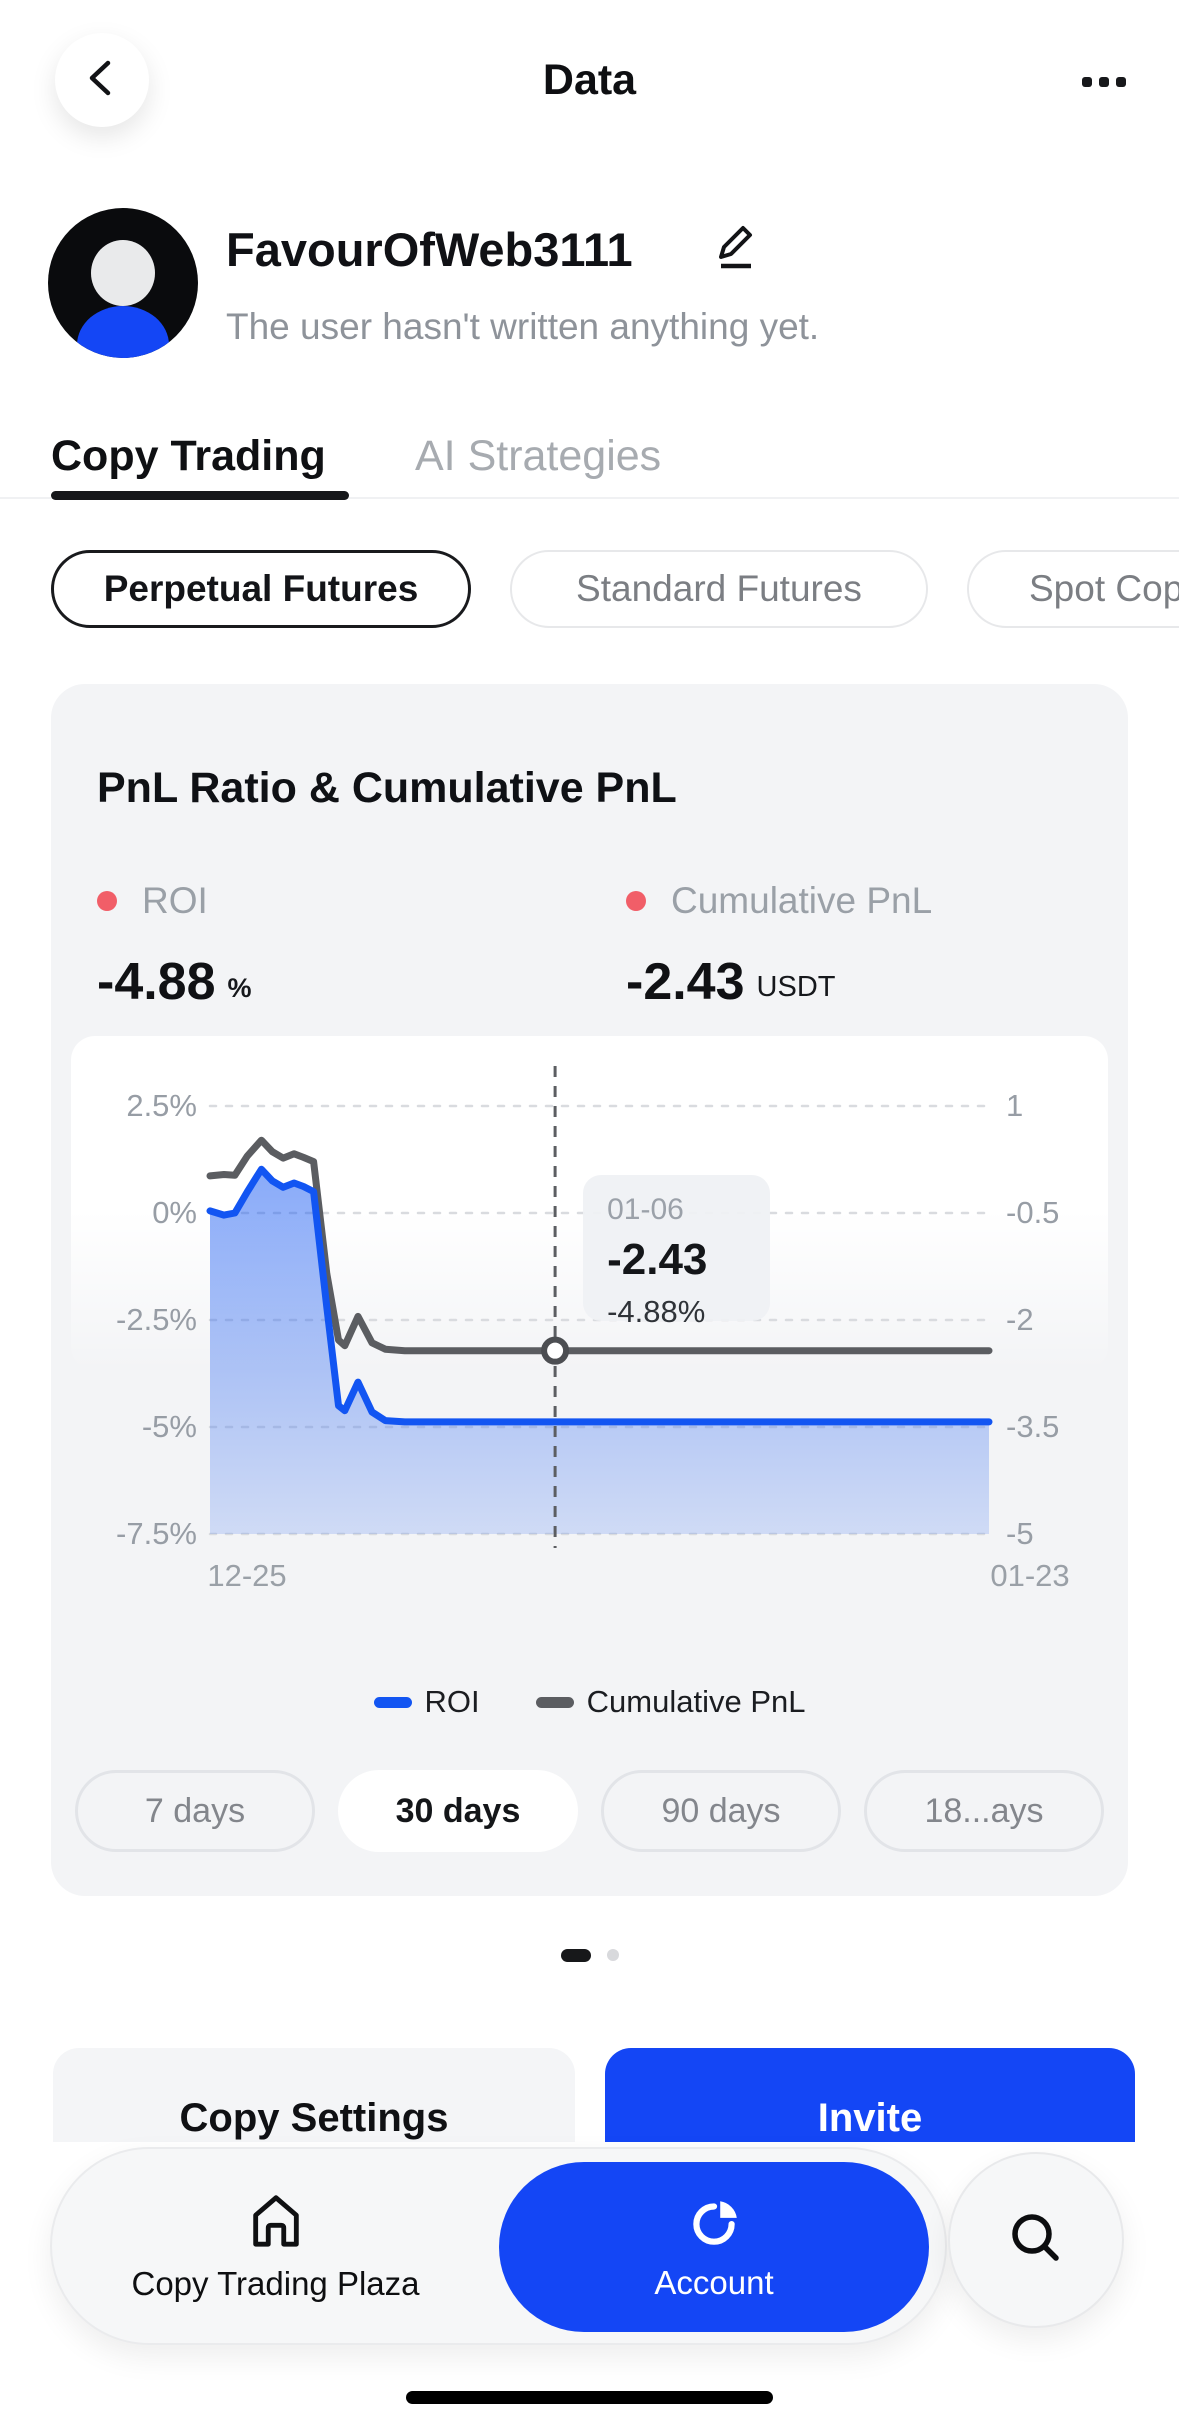 The height and width of the screenshot is (2422, 1179). What do you see at coordinates (523, 326) in the screenshot?
I see `profile-bio: The user hasn't written anything yet.` at bounding box center [523, 326].